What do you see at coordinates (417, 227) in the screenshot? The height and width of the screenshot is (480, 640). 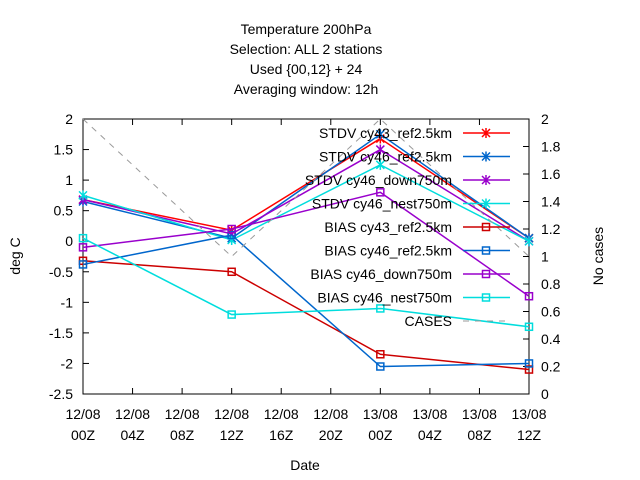 I see `legend-entry: BIAS cy43_ref2.5km` at bounding box center [417, 227].